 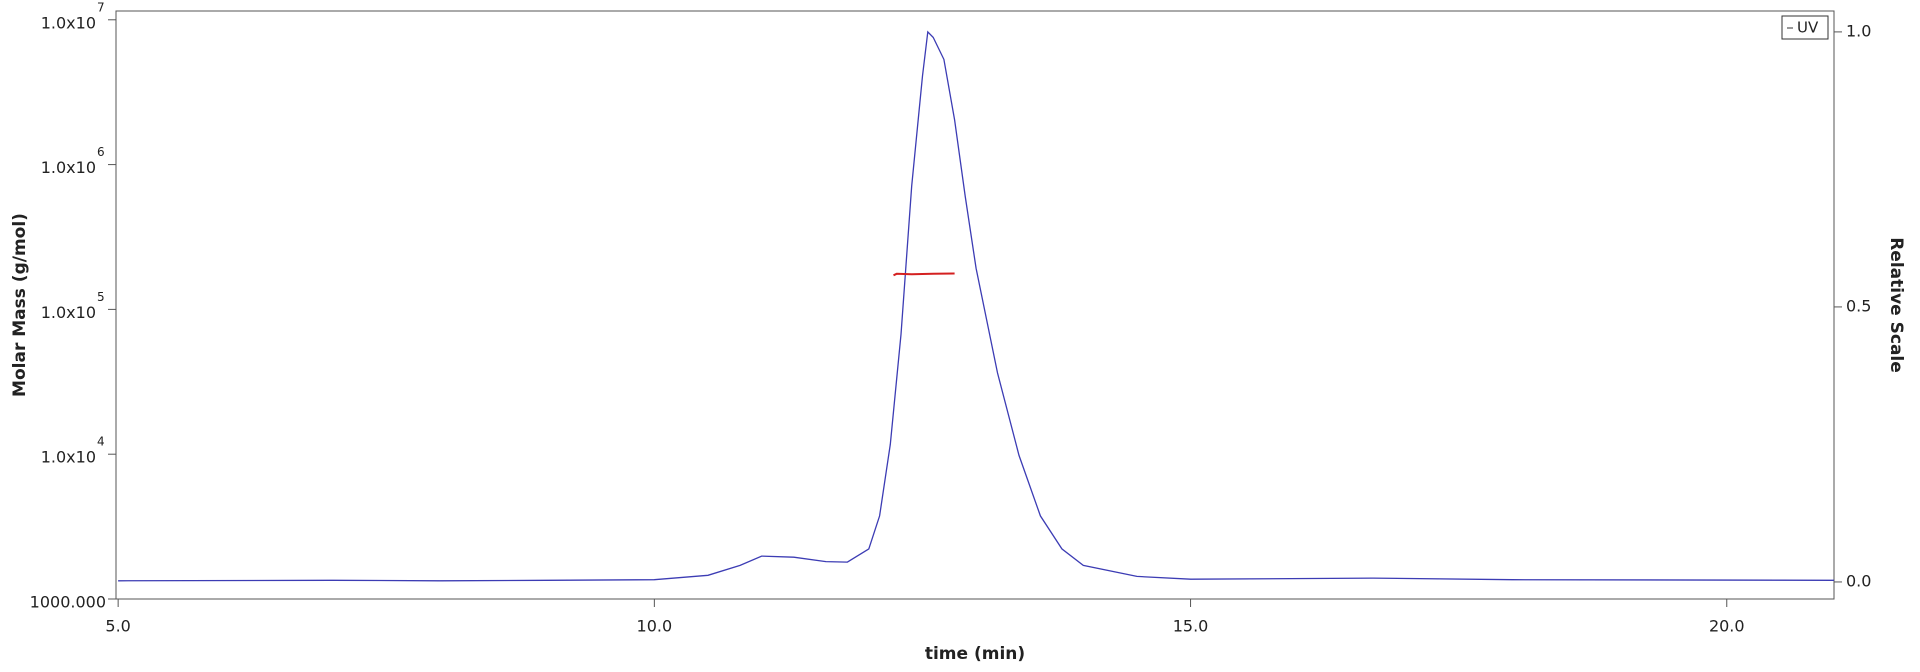 What do you see at coordinates (1808, 28) in the screenshot?
I see `legend-label: UV` at bounding box center [1808, 28].